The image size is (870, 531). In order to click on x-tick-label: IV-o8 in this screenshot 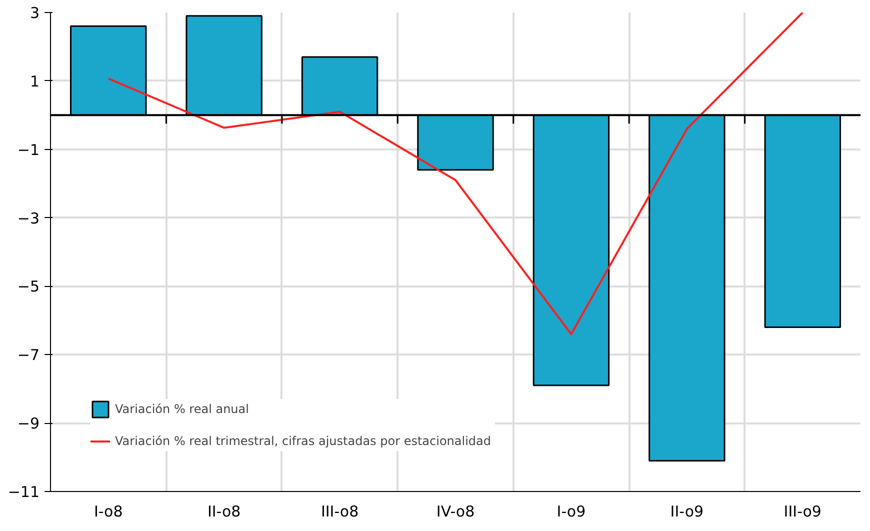, I will do `click(455, 511)`.